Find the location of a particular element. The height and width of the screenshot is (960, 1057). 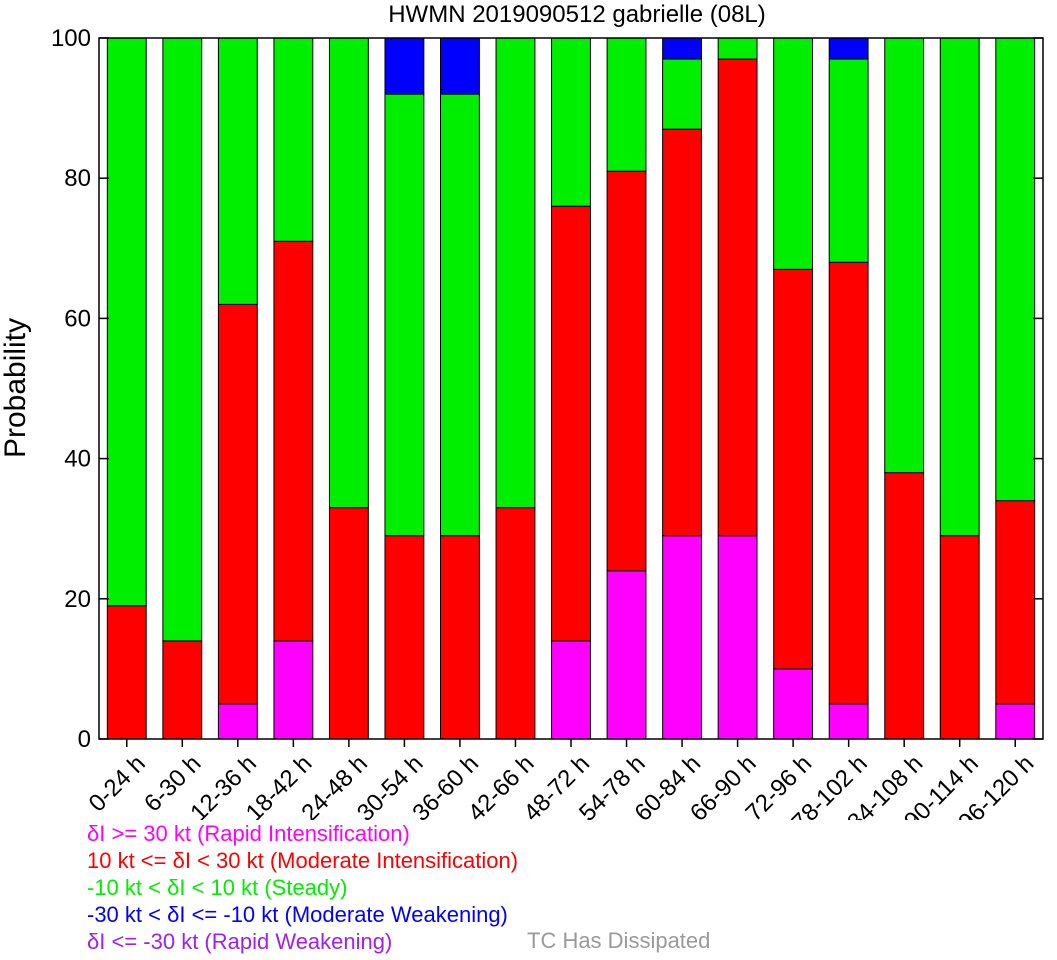

y-tick-label-40: 40 is located at coordinates (77, 459).